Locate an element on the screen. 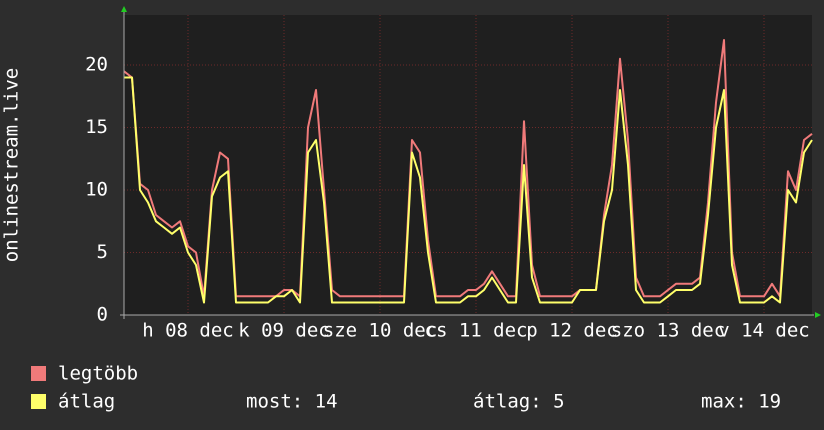 This screenshot has width=824, height=430. y-tick-label: 10 is located at coordinates (96, 190).